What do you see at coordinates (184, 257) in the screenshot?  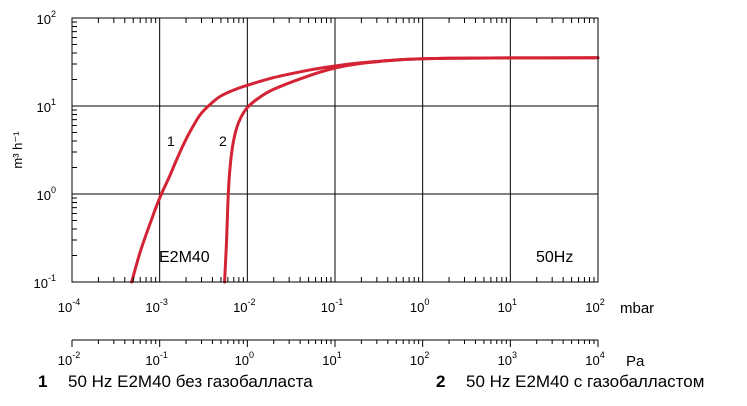 I see `model-annotation: E2M40` at bounding box center [184, 257].